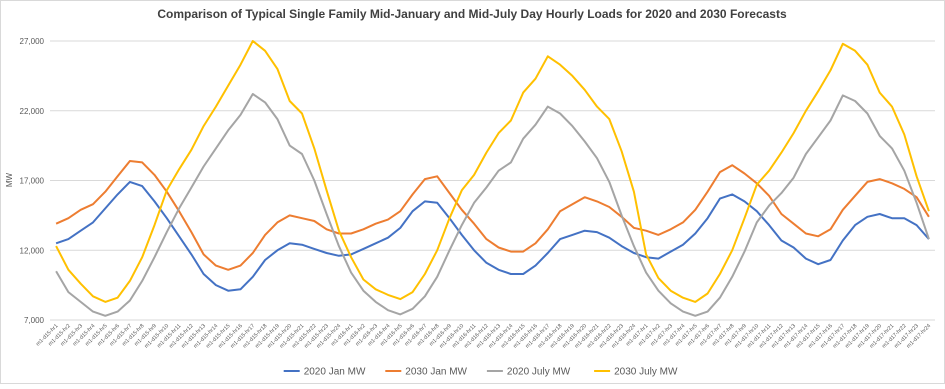 Image resolution: width=945 pixels, height=389 pixels. I want to click on y-tick-label: 27,000, so click(32, 41).